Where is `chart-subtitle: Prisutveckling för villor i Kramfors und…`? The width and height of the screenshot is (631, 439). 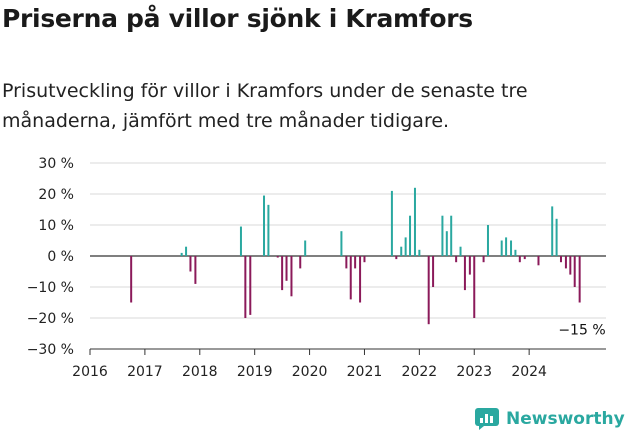 chart-subtitle: Prisutveckling för villor i Kramfors und… is located at coordinates (265, 106).